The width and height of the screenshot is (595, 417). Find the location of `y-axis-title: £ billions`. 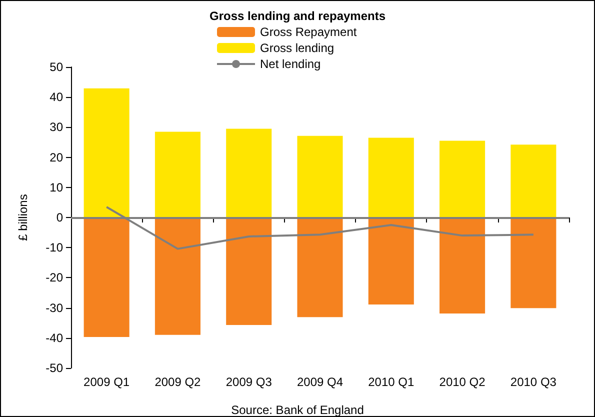

y-axis-title: £ billions is located at coordinates (23, 217).